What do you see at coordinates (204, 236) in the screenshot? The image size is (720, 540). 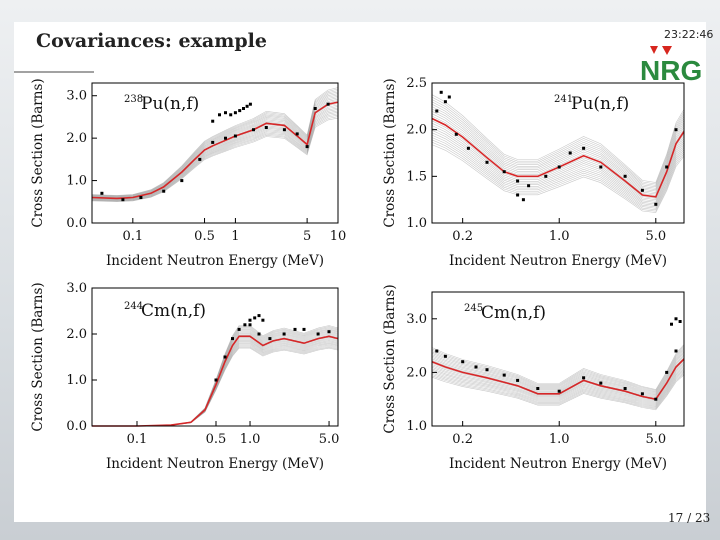 I see `x-tick-label: 0.5` at bounding box center [204, 236].